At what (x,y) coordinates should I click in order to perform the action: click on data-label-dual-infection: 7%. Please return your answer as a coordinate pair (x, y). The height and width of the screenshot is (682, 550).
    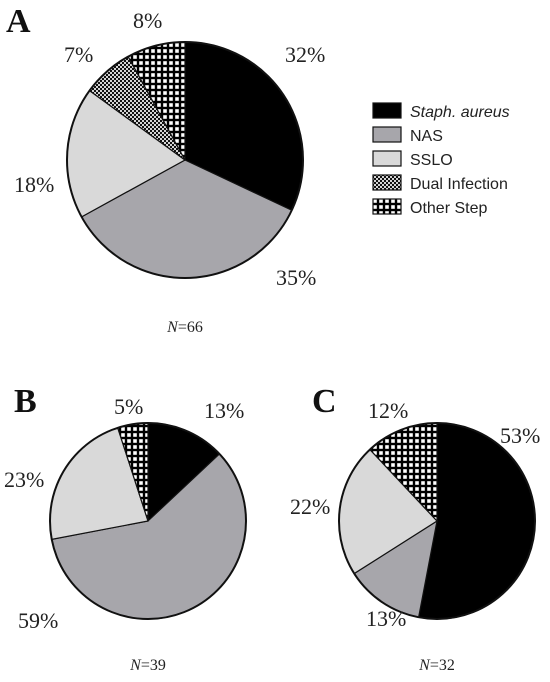
    Looking at the image, I should click on (78, 54).